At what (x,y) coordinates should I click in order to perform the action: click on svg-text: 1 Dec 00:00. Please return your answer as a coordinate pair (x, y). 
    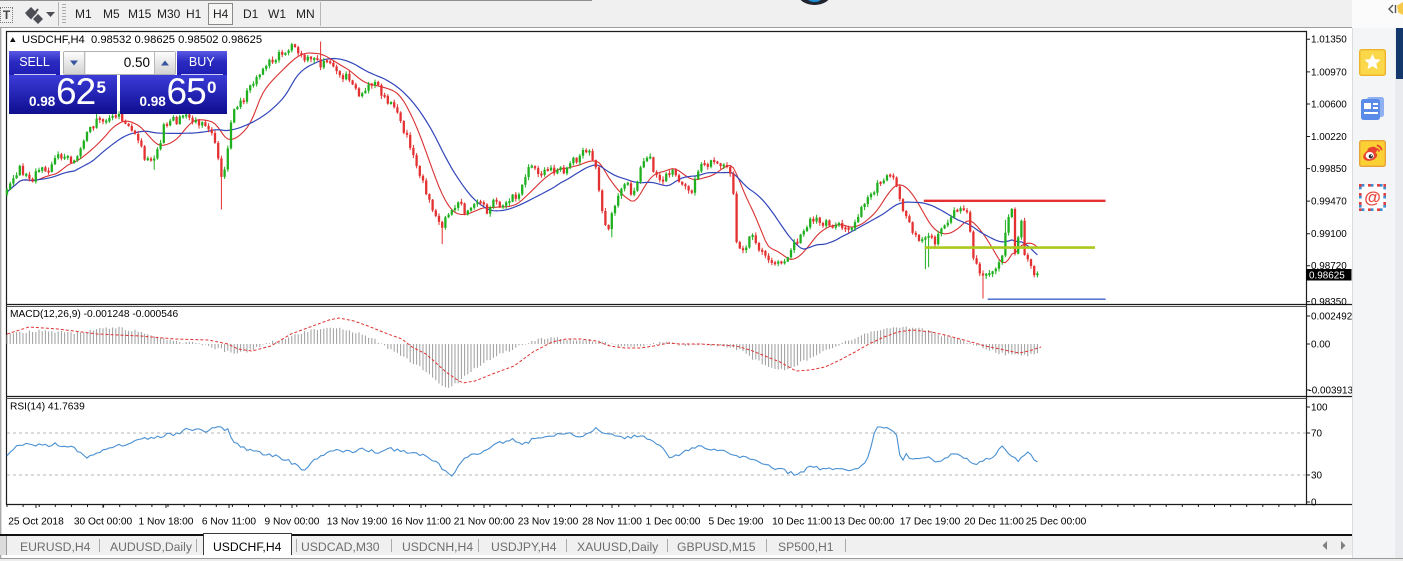
    Looking at the image, I should click on (673, 522).